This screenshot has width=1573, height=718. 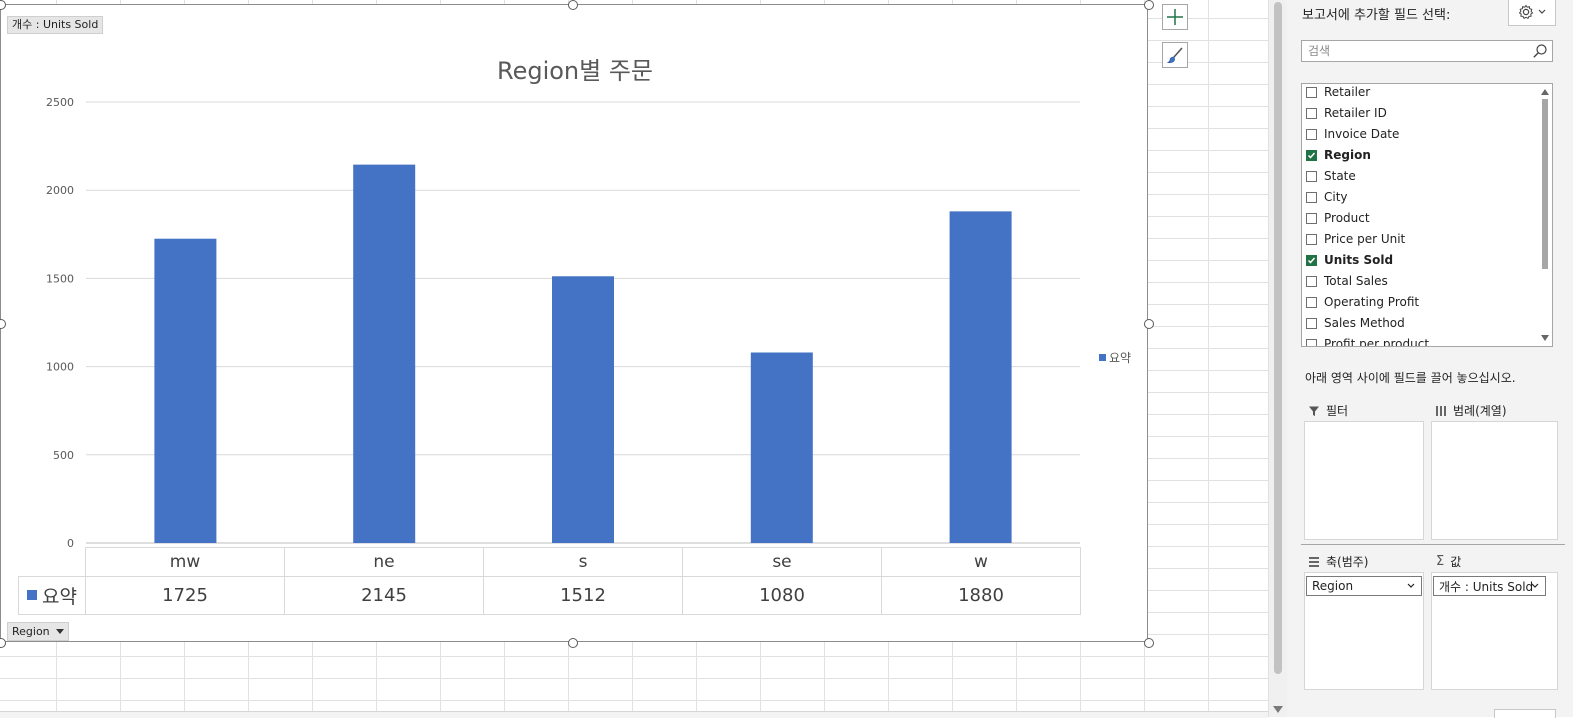 I want to click on checkmark-icon, so click(x=1311, y=260).